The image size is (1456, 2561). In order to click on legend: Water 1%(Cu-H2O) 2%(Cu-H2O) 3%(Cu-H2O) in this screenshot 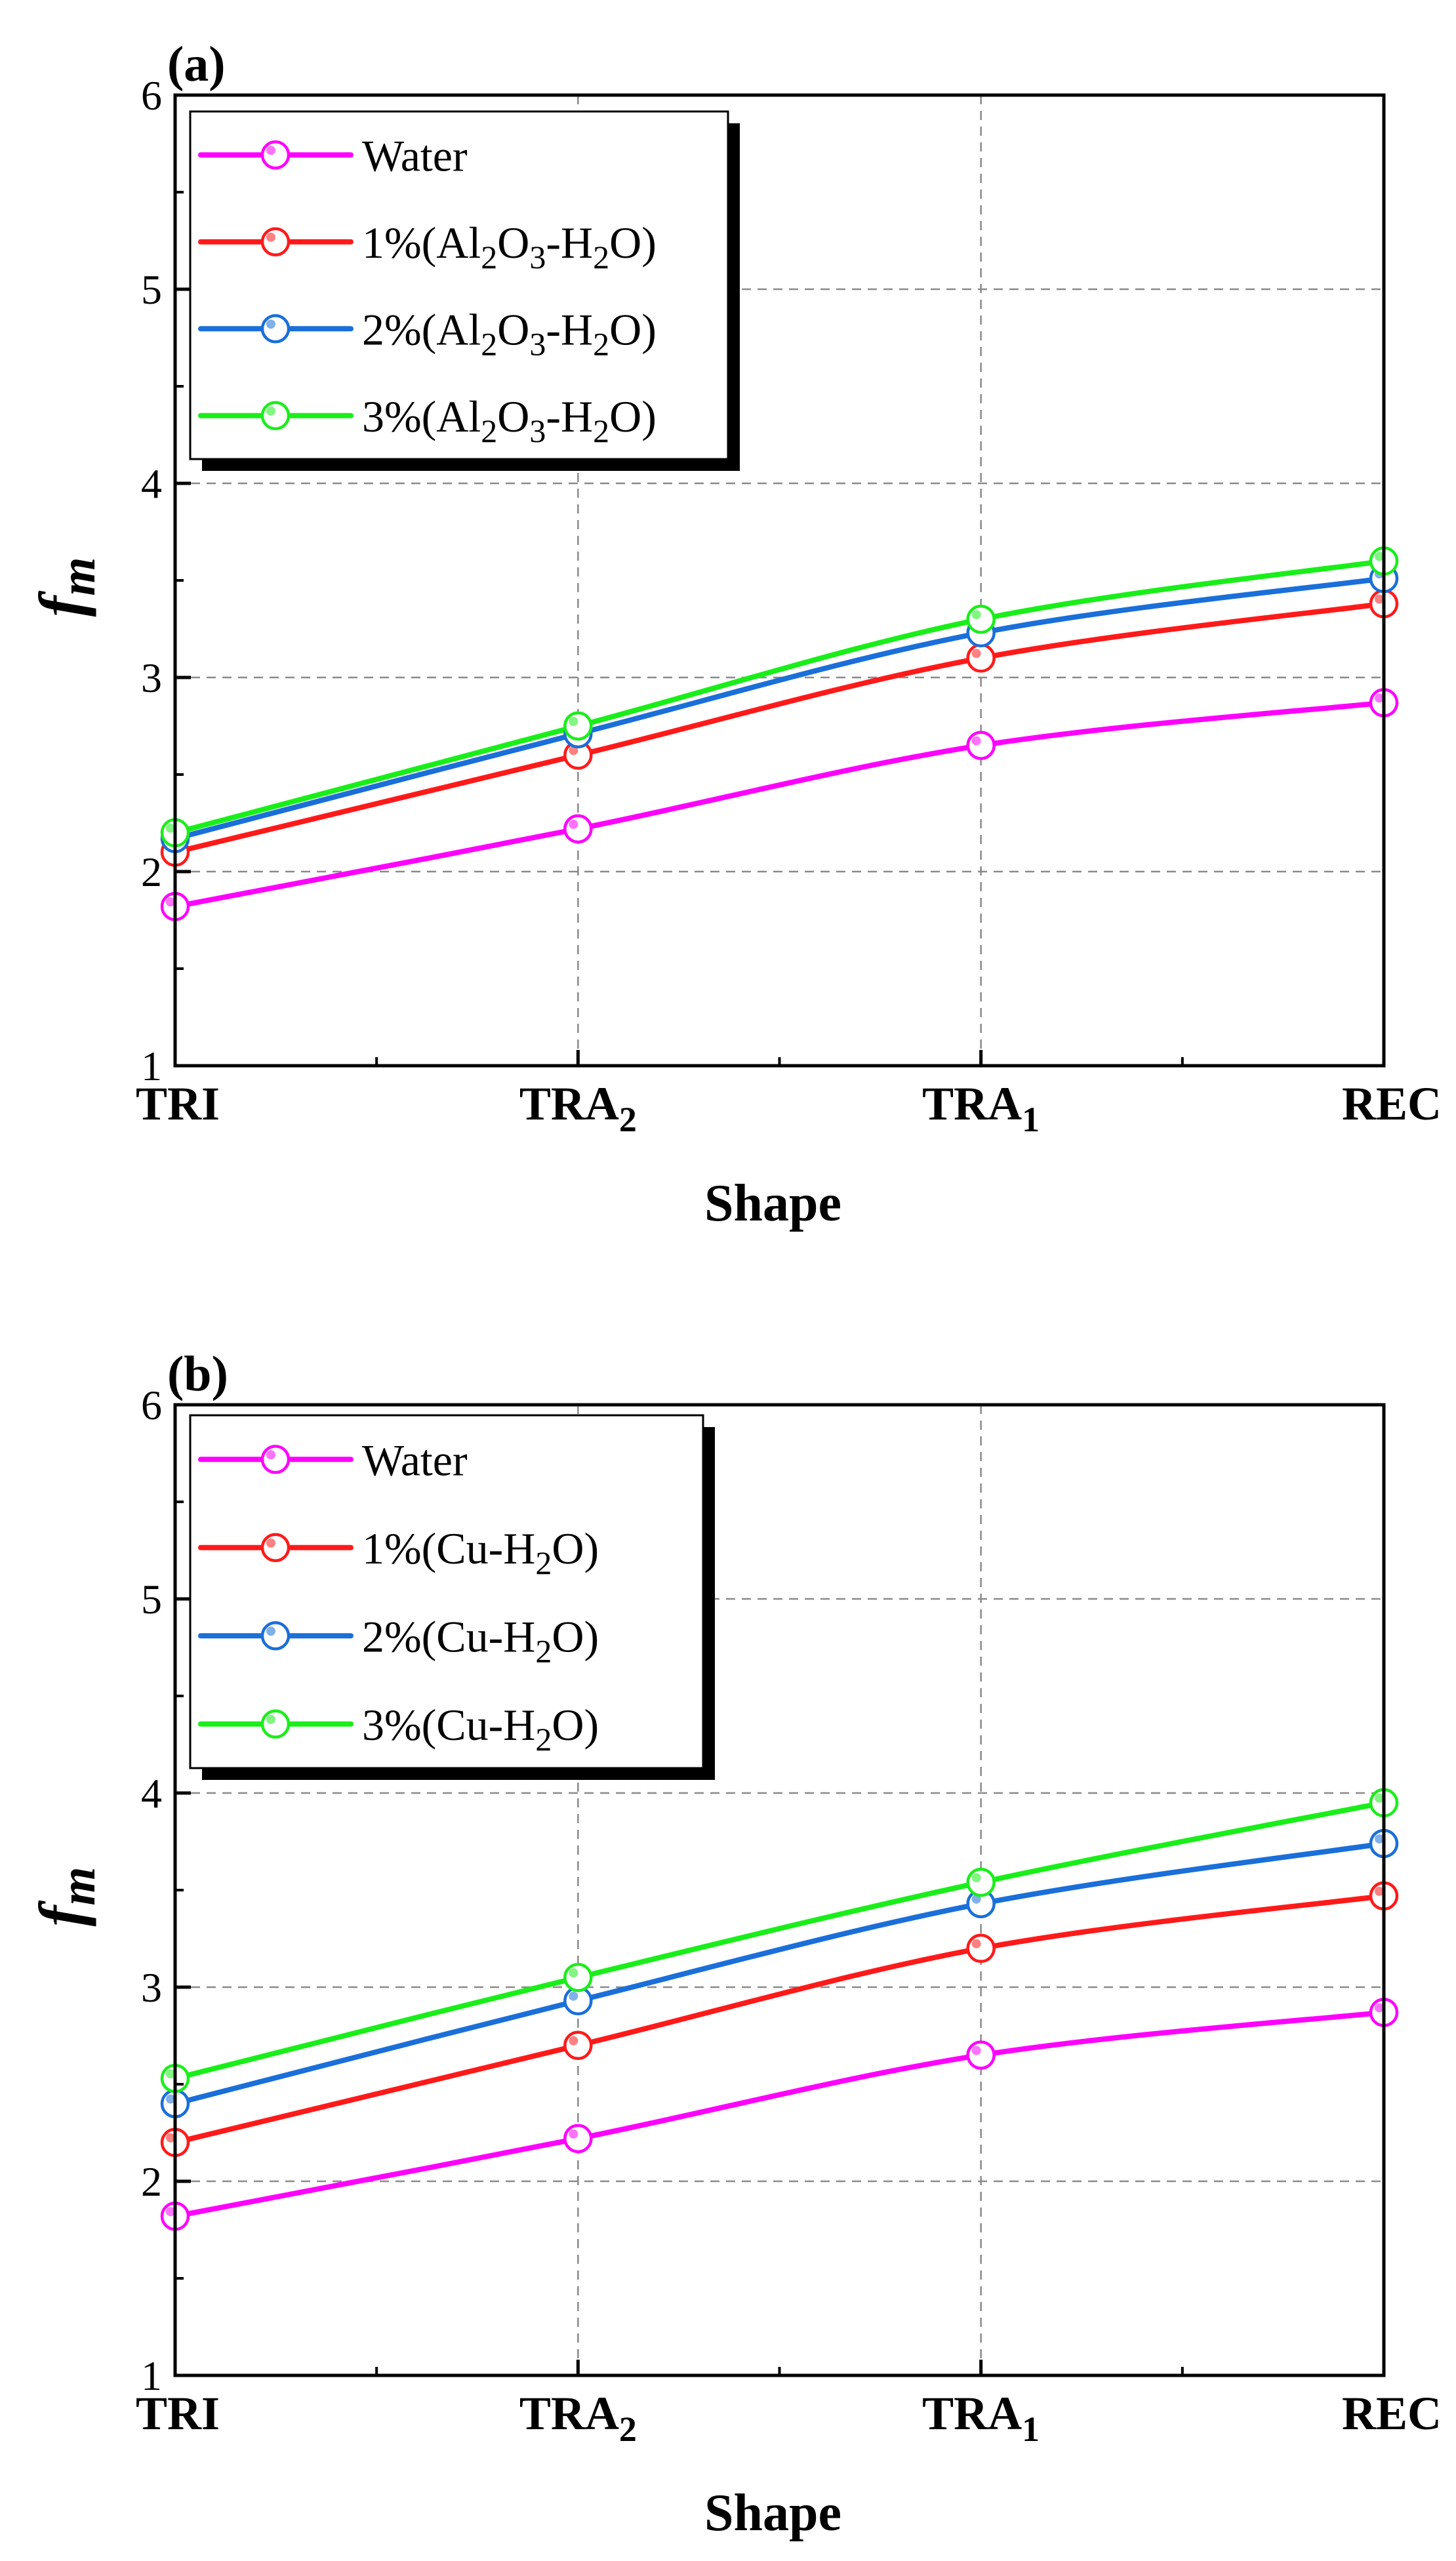, I will do `click(452, 1597)`.